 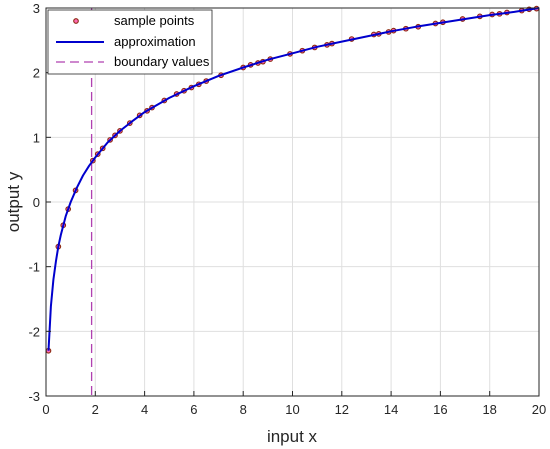 I want to click on x-tick-label: 16, so click(x=440, y=409).